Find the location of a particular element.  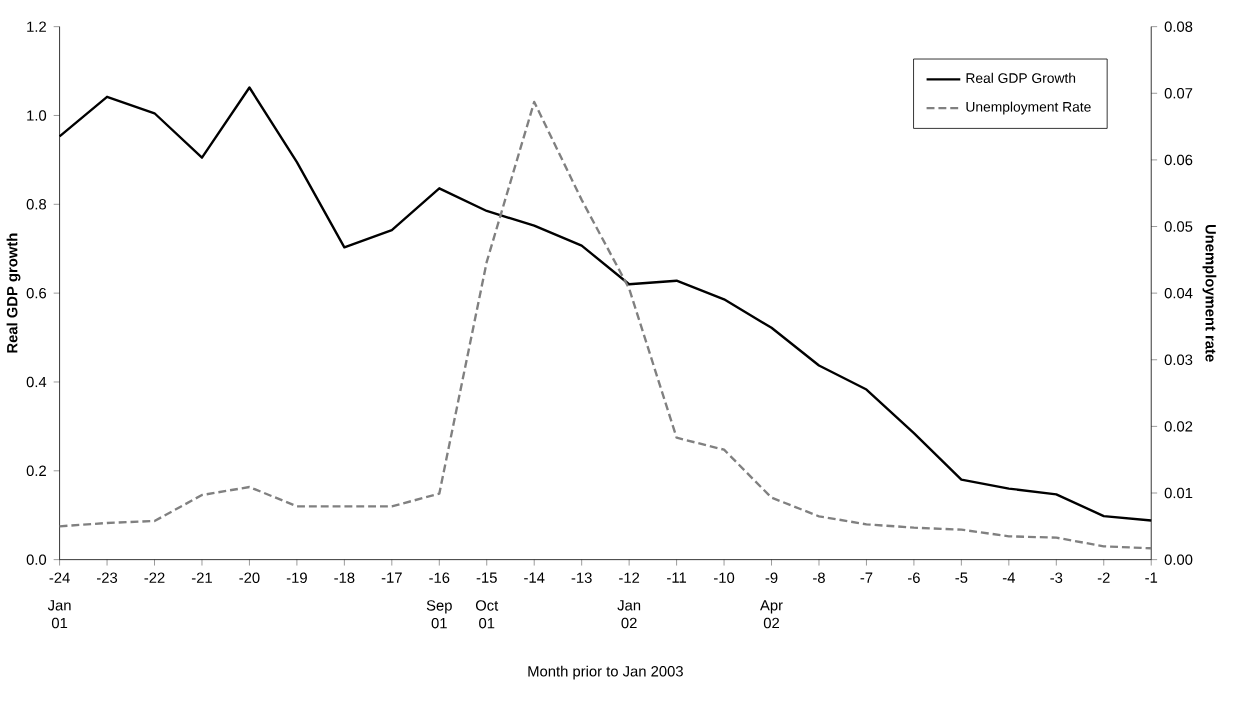

y-tick-label: 1.0 is located at coordinates (37, 115).